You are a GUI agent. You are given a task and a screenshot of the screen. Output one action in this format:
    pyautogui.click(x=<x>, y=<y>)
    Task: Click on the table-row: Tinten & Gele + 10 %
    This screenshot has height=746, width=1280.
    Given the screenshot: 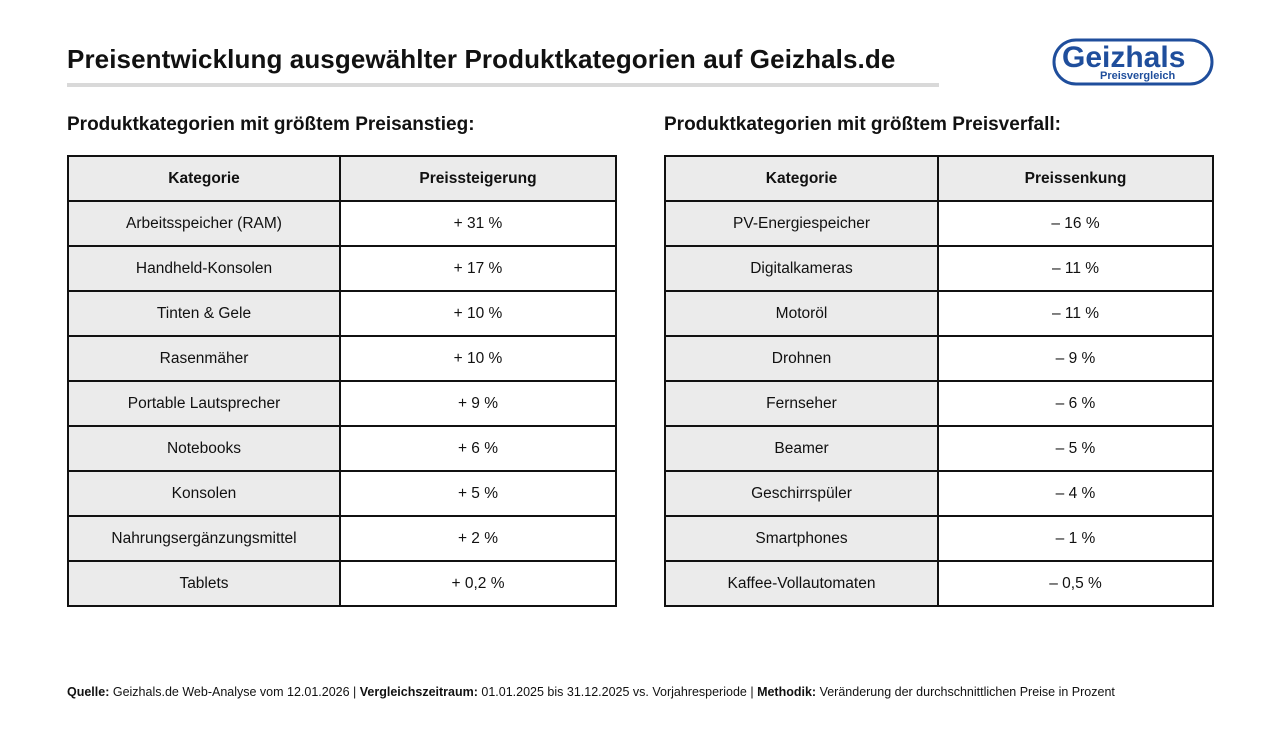 What is the action you would take?
    pyautogui.click(x=342, y=313)
    